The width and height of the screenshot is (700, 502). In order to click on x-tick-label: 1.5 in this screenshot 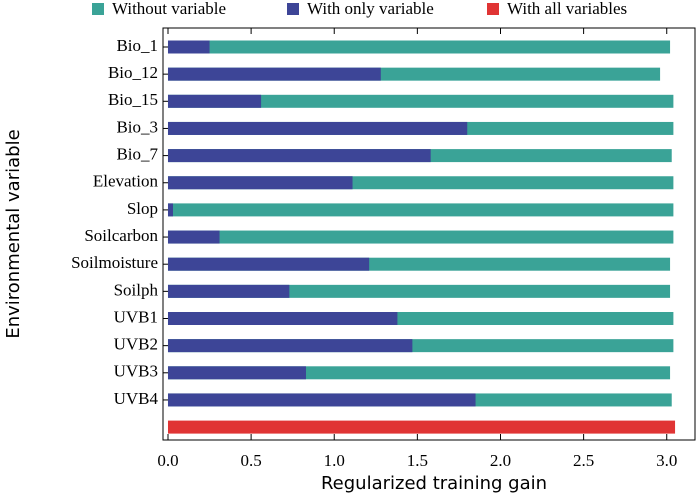, I will do `click(417, 460)`.